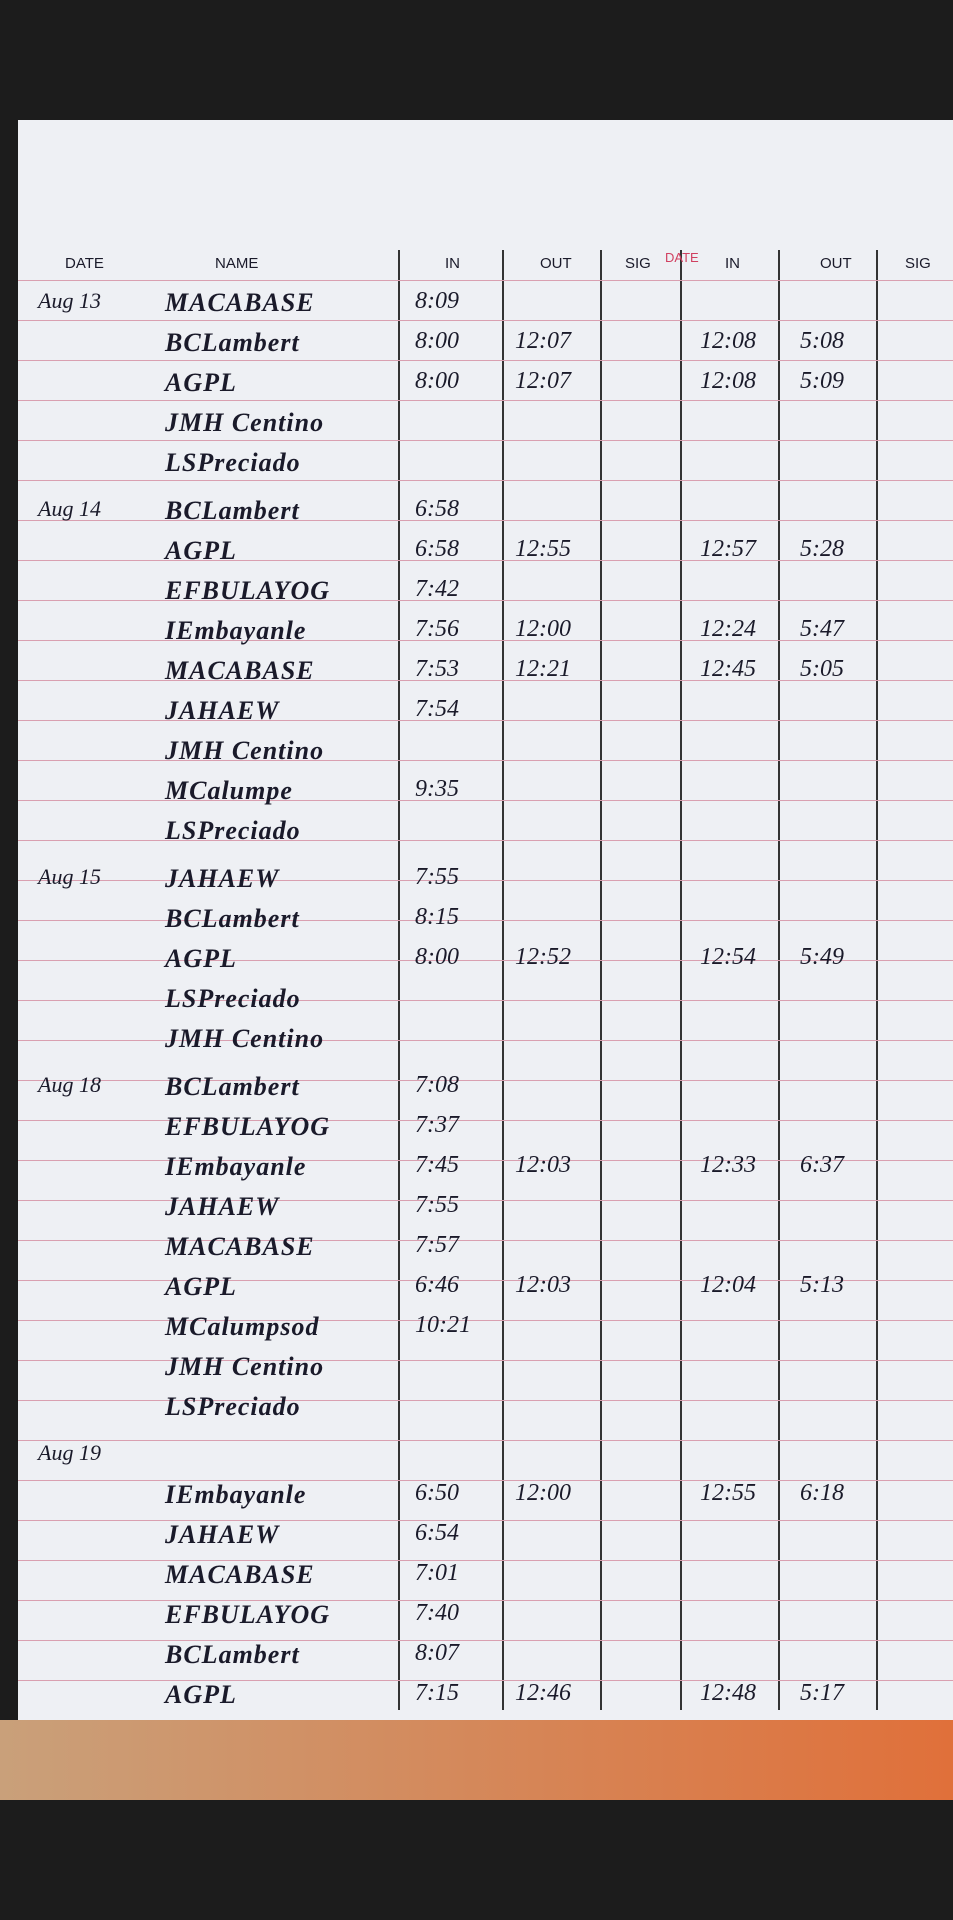 The height and width of the screenshot is (1920, 953). What do you see at coordinates (437, 589) in the screenshot?
I see `time: 7:42` at bounding box center [437, 589].